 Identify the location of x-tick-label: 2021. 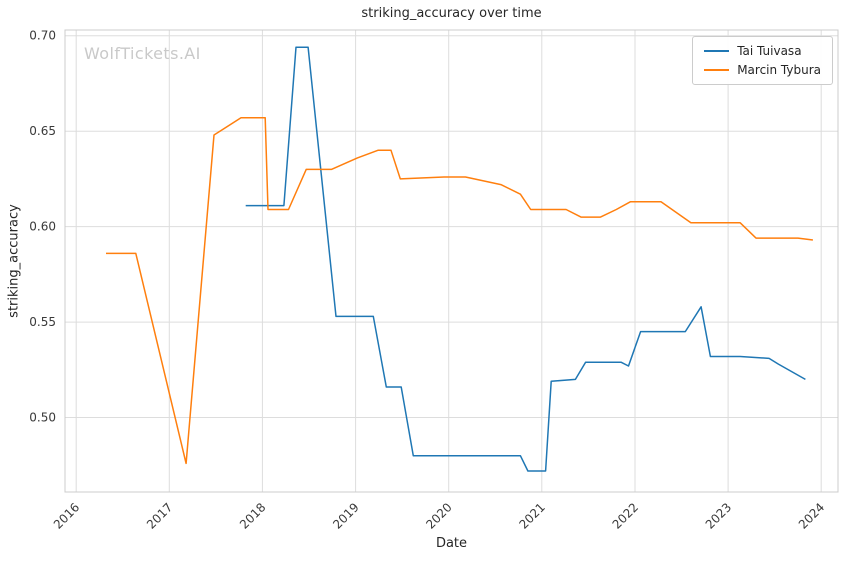
(531, 515).